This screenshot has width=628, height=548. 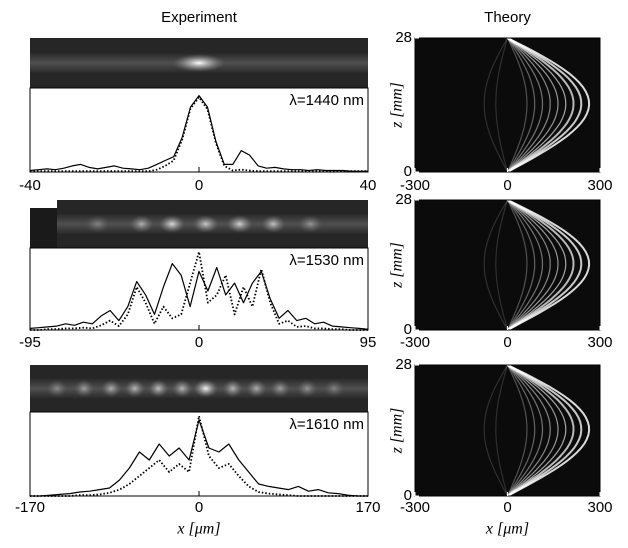 I want to click on column-title: Experiment, so click(x=199, y=17).